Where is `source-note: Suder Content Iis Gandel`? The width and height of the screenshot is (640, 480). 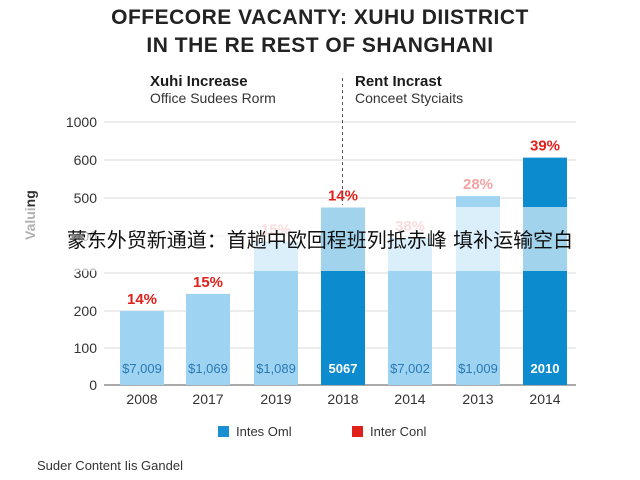 source-note: Suder Content Iis Gandel is located at coordinates (110, 465).